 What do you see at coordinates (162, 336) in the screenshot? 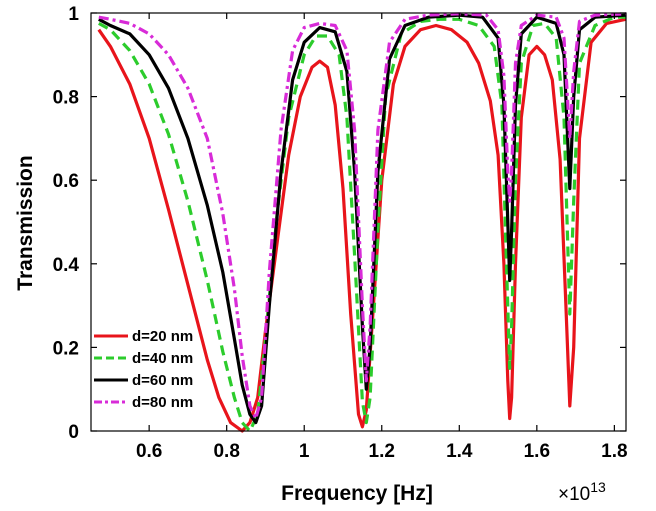
I see `legend-label: d=20 nm` at bounding box center [162, 336].